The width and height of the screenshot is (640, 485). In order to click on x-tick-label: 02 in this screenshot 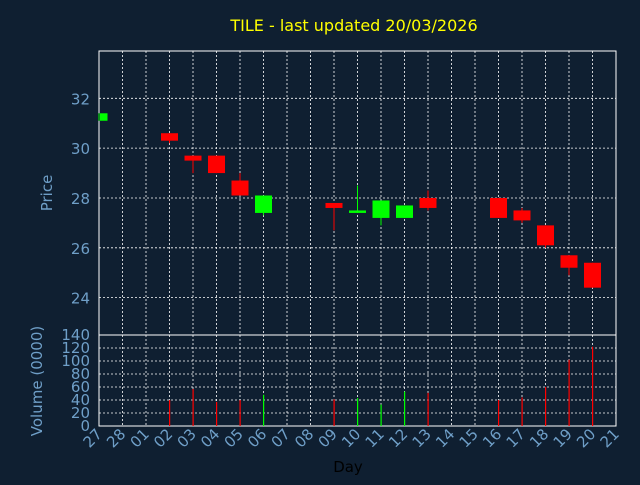, I will do `click(163, 438)`.